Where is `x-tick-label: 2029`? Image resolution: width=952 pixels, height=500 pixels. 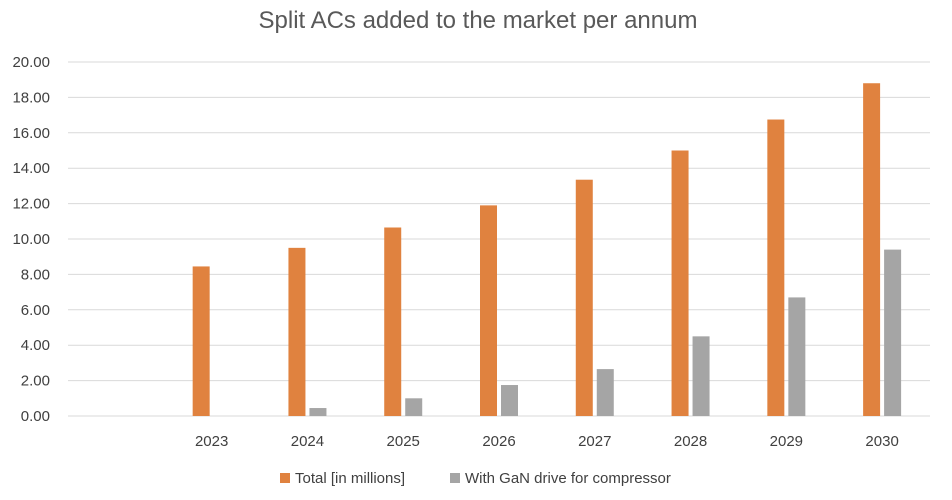
x-tick-label: 2029 is located at coordinates (786, 441).